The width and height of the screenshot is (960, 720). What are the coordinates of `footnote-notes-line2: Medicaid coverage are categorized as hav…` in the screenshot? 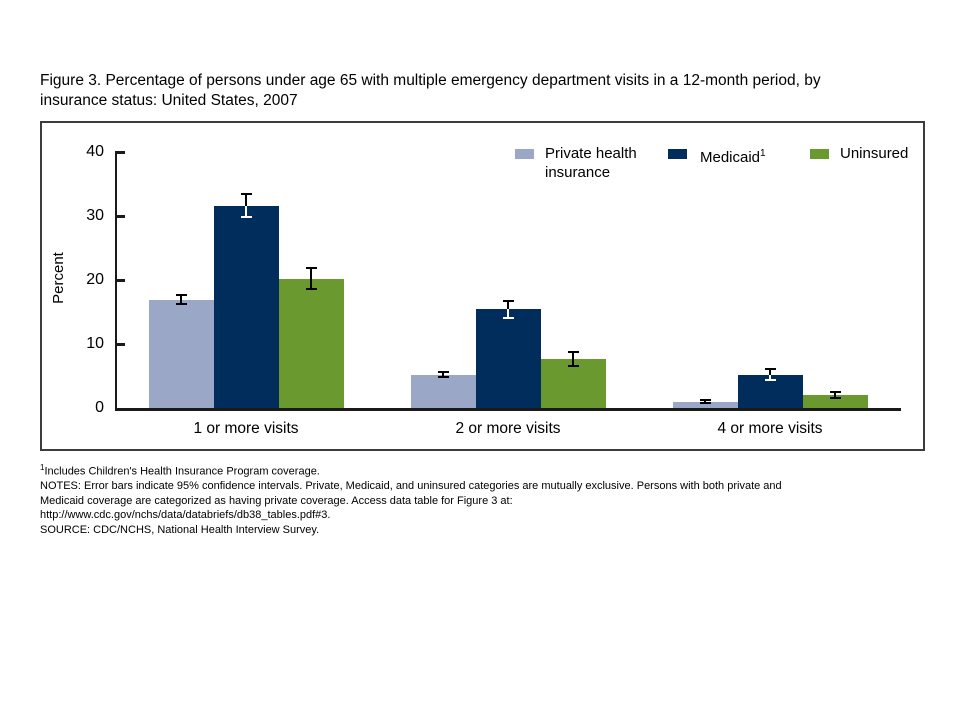 It's located at (276, 500).